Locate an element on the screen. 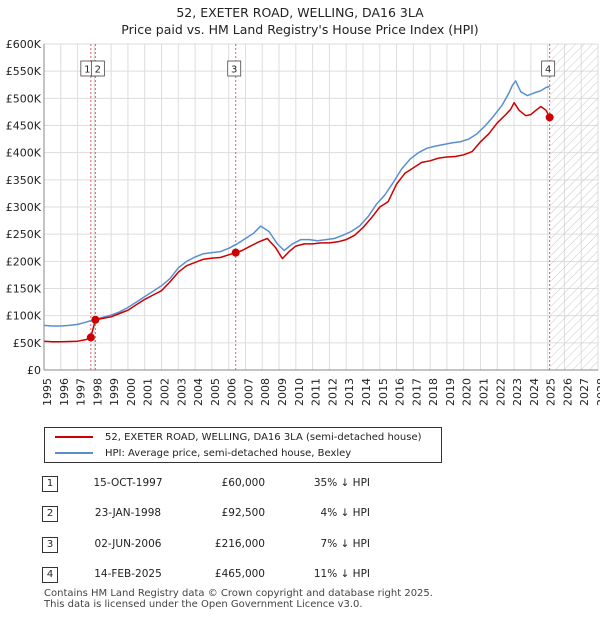 The width and height of the screenshot is (600, 620). chart-title: 52, EXETER ROAD, WELLING, DA16 3LA is located at coordinates (300, 12).